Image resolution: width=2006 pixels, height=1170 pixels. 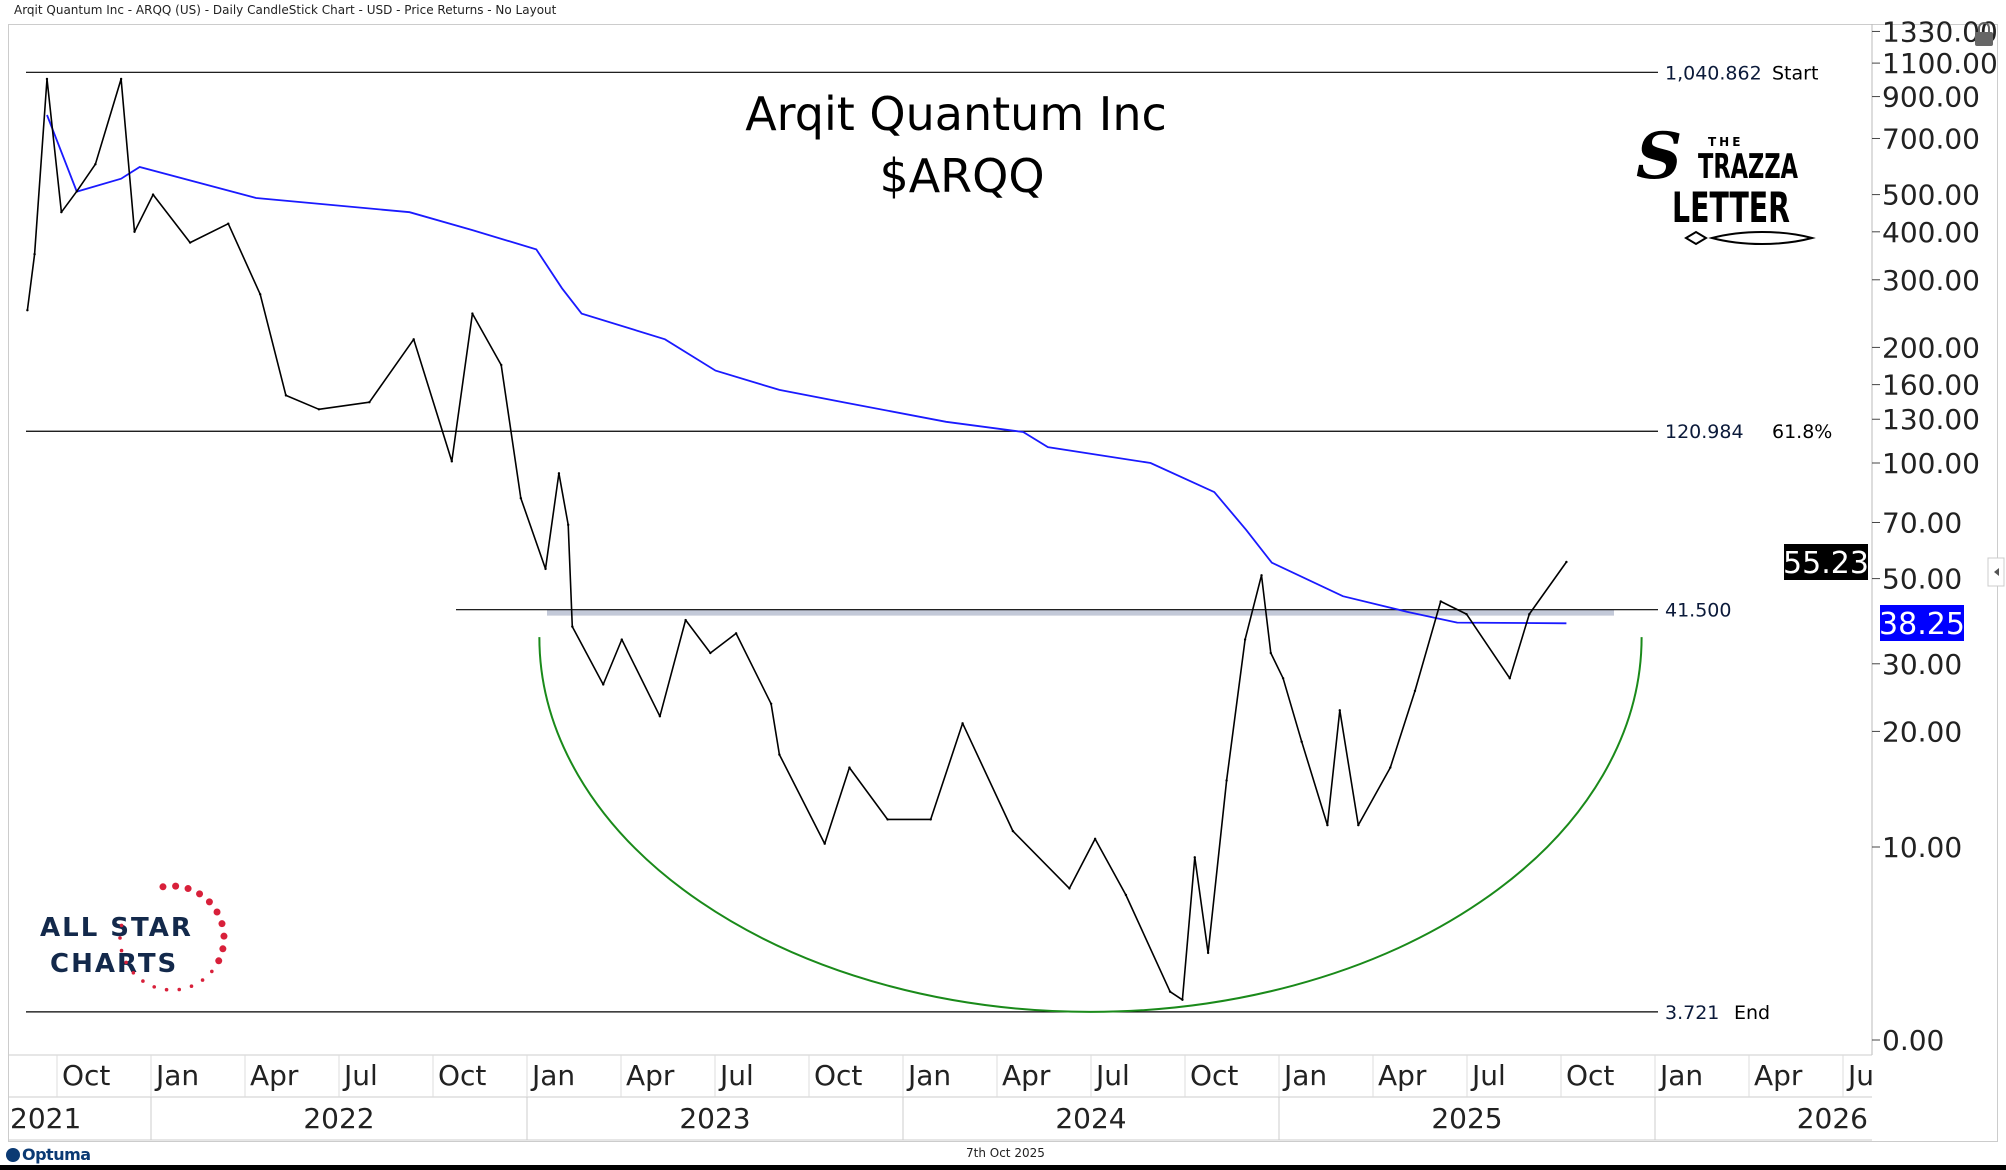 I want to click on level-value-label: 3.721, so click(x=1692, y=1013).